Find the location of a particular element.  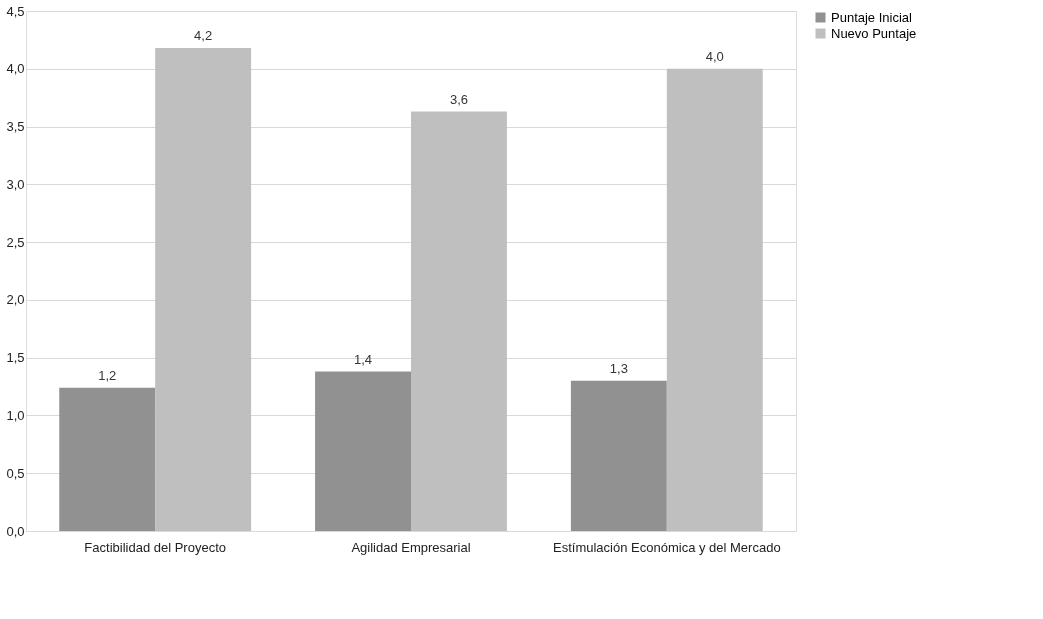

data-label: 4,0 is located at coordinates (714, 56).